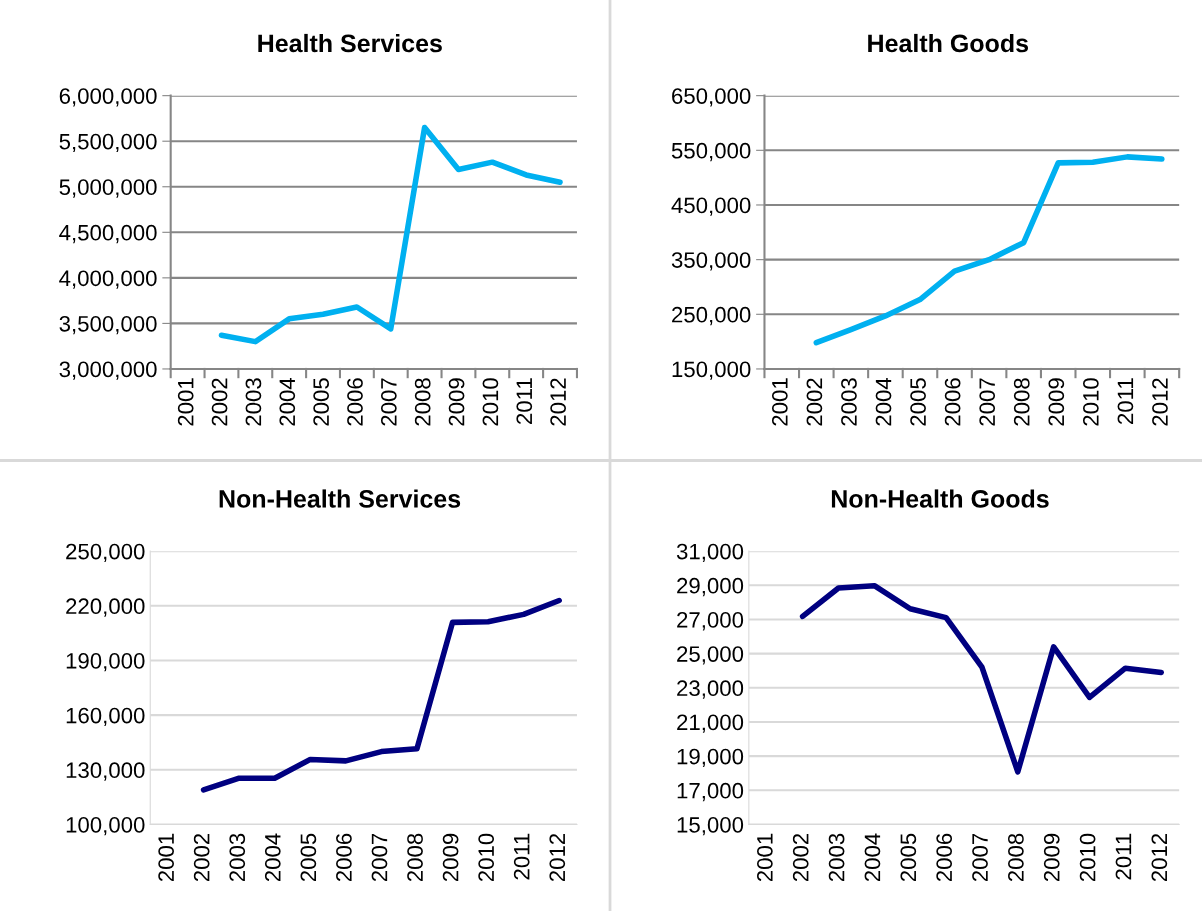 Image resolution: width=1202 pixels, height=911 pixels. Describe the element at coordinates (711, 370) in the screenshot. I see `y-tick-label: 150,000` at that location.